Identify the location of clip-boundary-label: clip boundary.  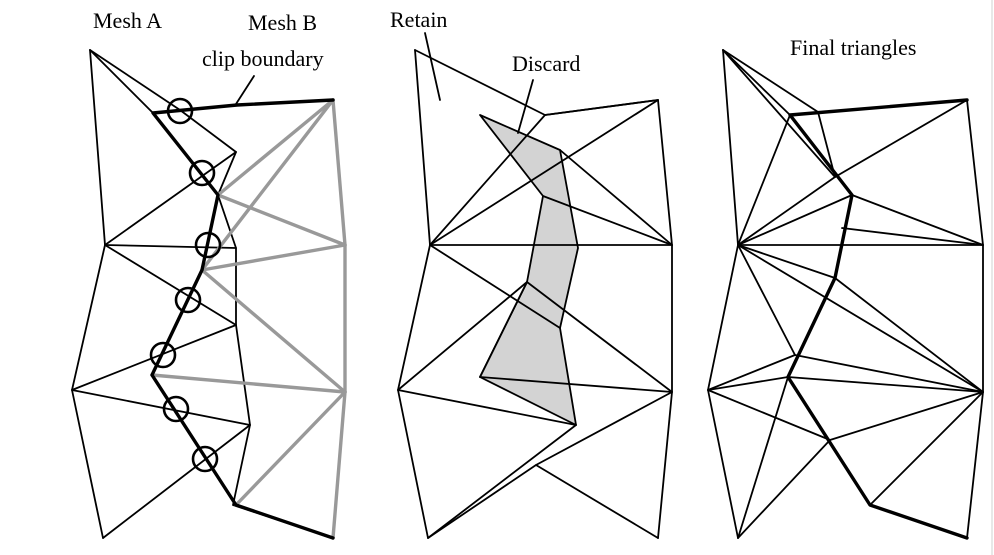
(263, 58).